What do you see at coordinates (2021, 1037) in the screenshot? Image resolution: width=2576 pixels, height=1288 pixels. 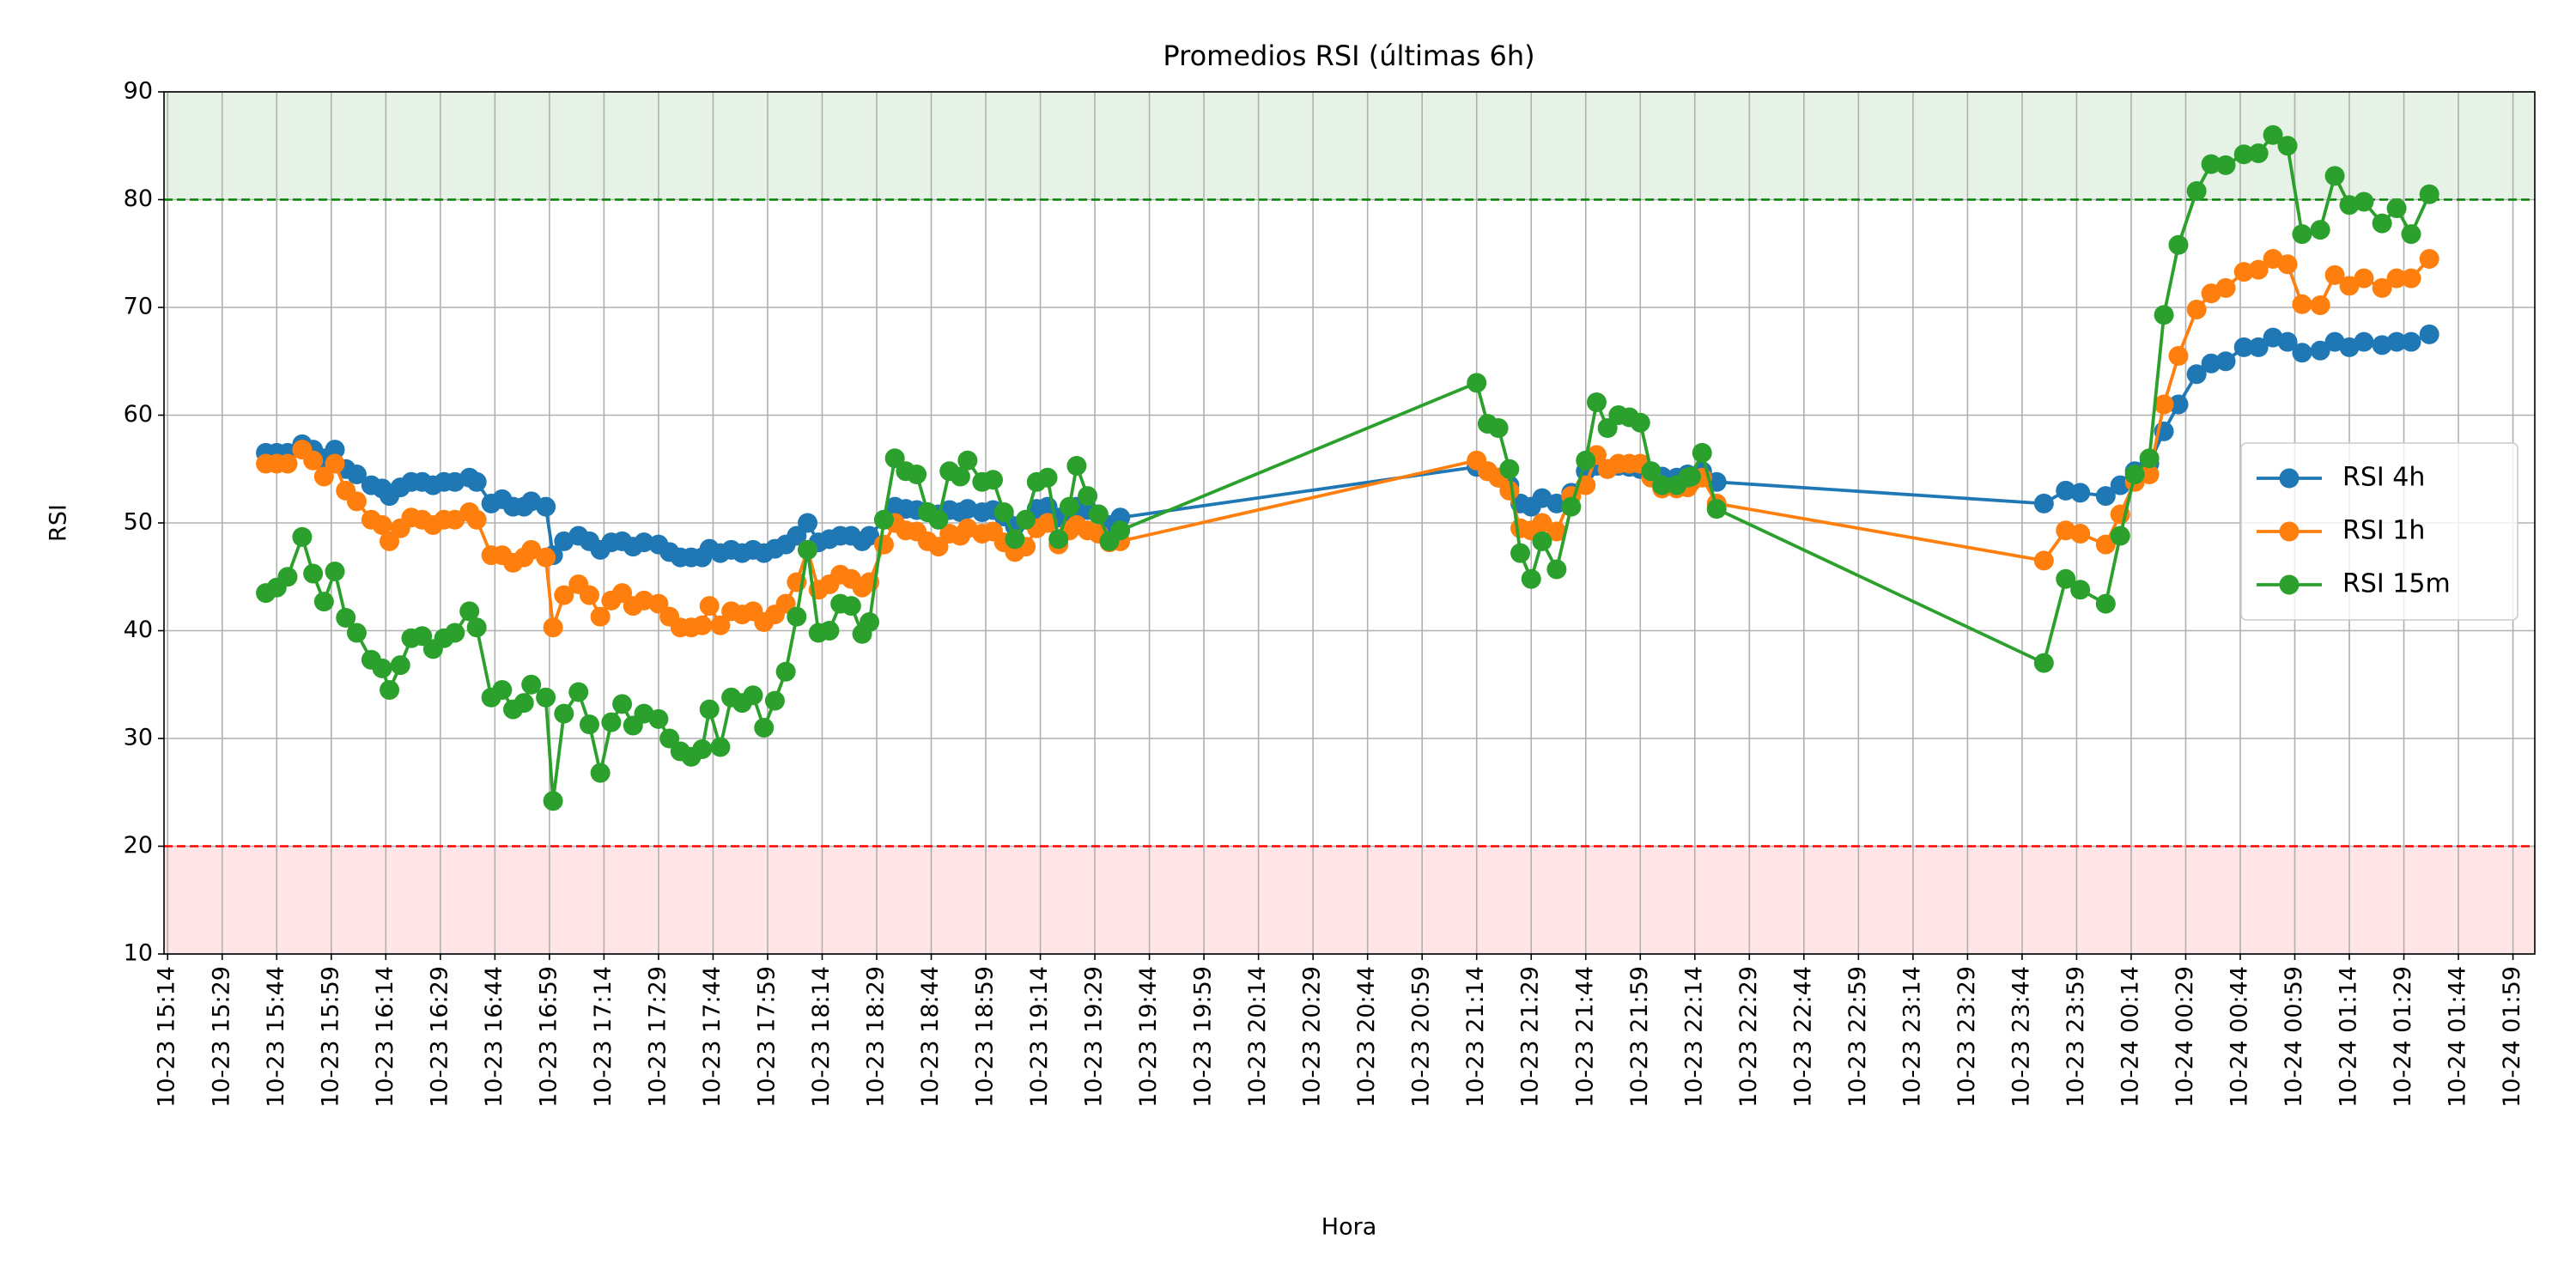 I see `x-tick-label: 10-23 23:44` at bounding box center [2021, 1037].